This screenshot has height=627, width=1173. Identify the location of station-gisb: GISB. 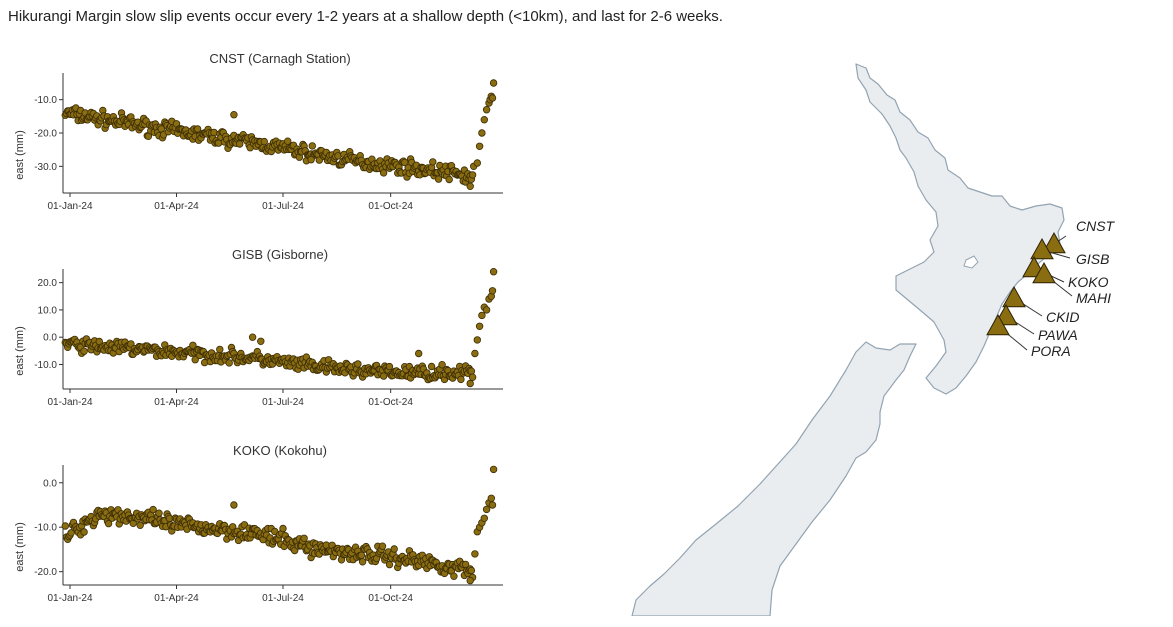
(1069, 252).